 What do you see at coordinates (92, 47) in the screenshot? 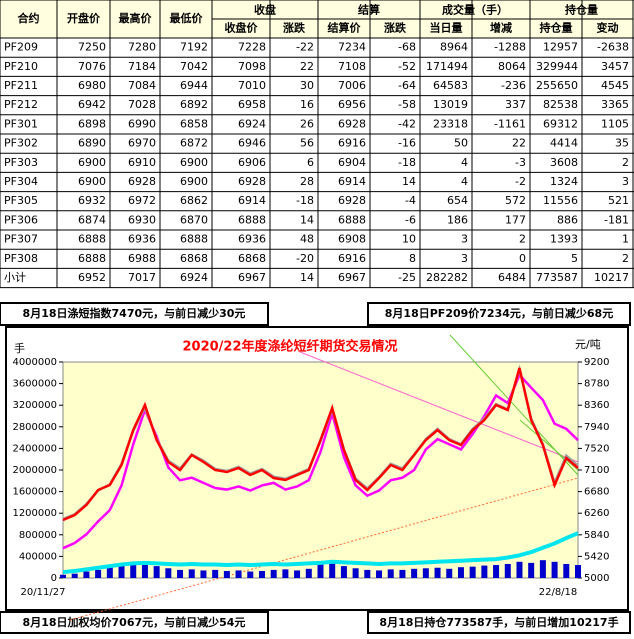
I see `cell: 7250` at bounding box center [92, 47].